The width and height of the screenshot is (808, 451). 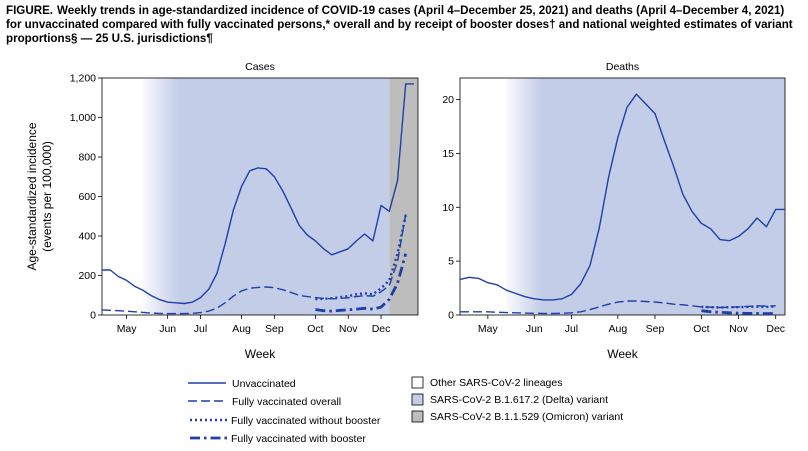 What do you see at coordinates (451, 262) in the screenshot?
I see `y-tick-label: 5` at bounding box center [451, 262].